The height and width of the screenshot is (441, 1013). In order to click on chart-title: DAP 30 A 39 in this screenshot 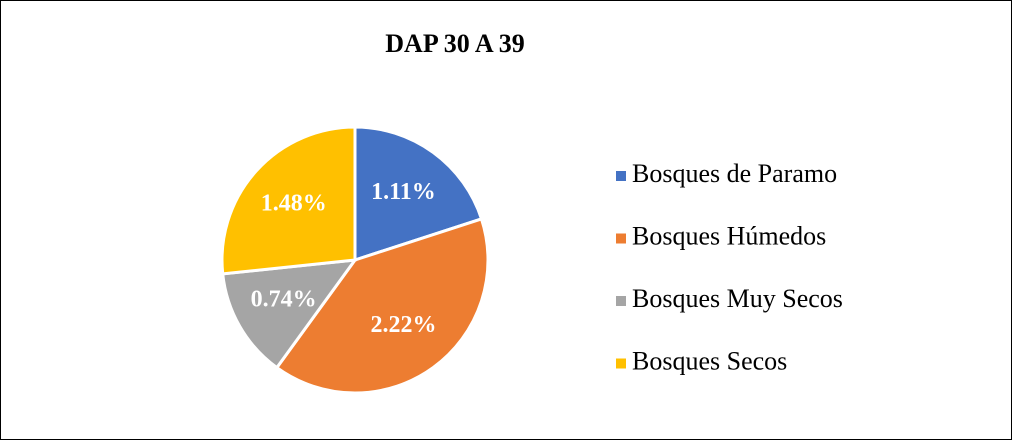, I will do `click(454, 43)`.